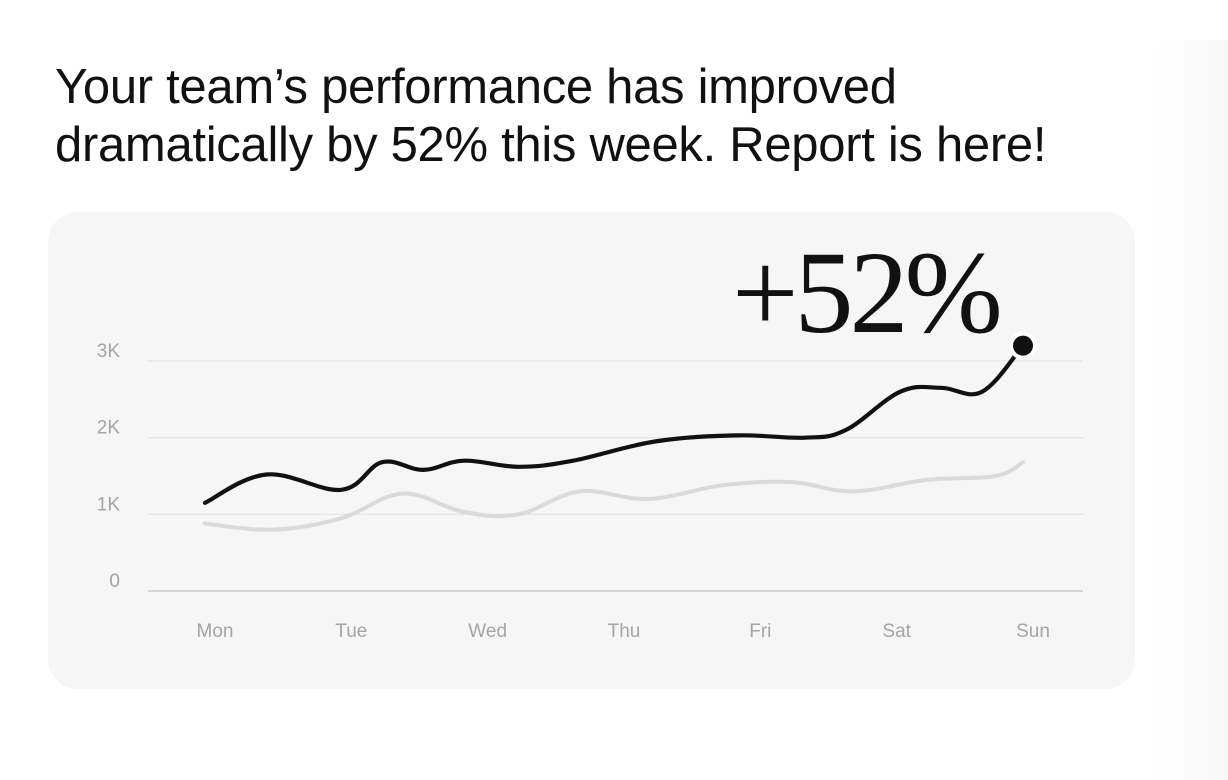 The image size is (1228, 780). Describe the element at coordinates (109, 428) in the screenshot. I see `y-tick-label: 2K` at that location.